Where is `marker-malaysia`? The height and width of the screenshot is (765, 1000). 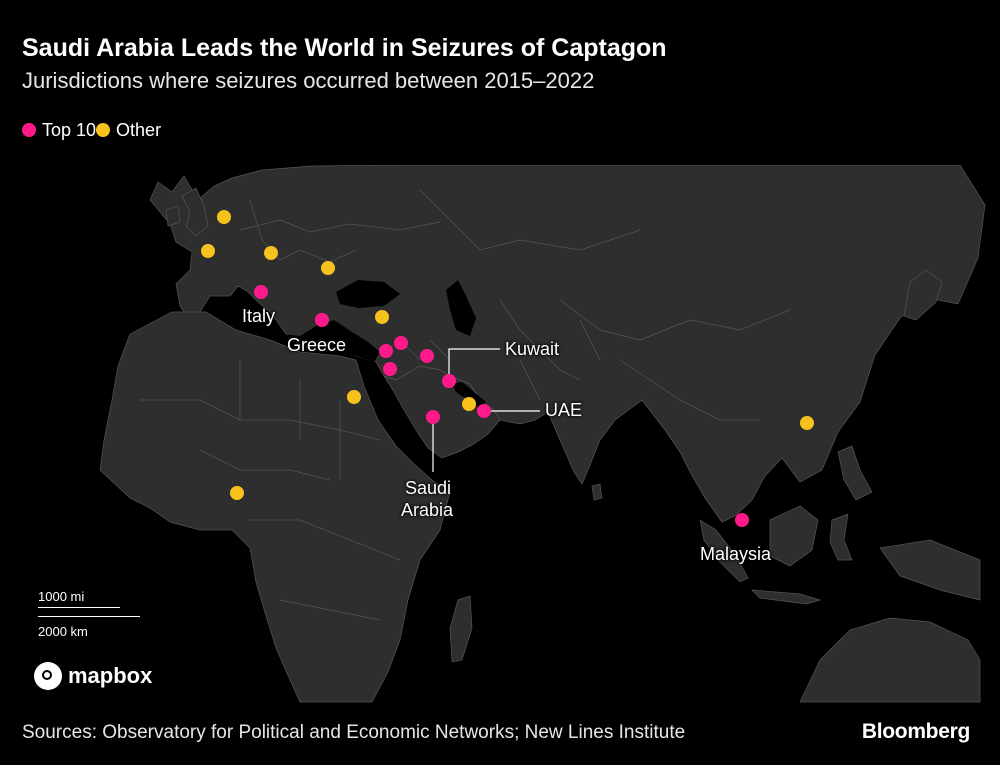
marker-malaysia is located at coordinates (742, 520).